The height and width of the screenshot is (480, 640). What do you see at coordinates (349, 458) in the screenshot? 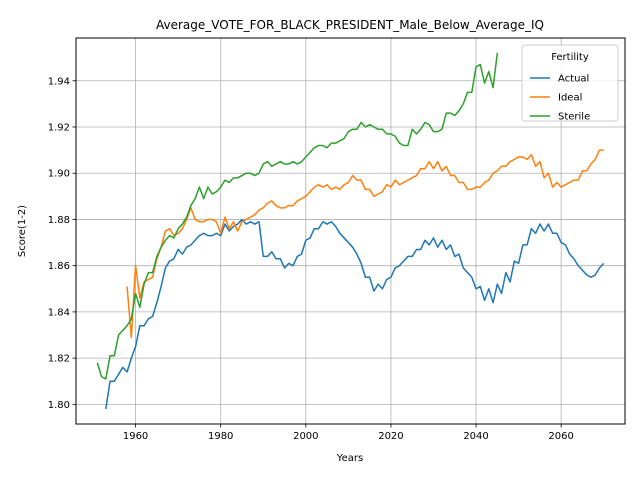
I see `x-axis-label: Years` at bounding box center [349, 458].